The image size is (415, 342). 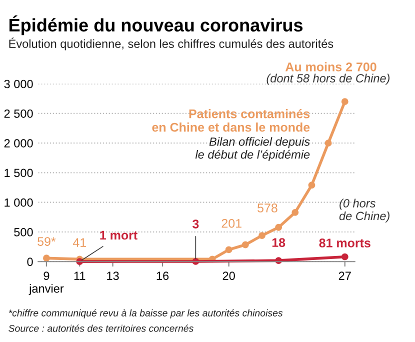 What do you see at coordinates (46, 284) in the screenshot?
I see `x-tick-label: 9 janvier` at bounding box center [46, 284].